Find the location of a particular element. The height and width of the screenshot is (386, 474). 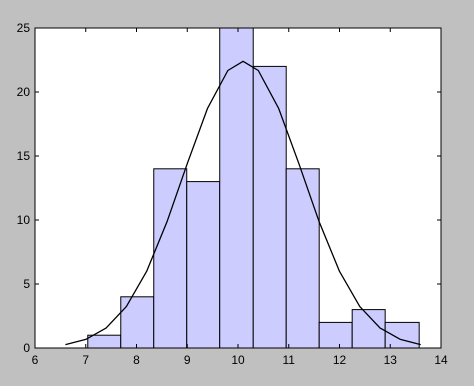

y-tick-label: 20 is located at coordinates (24, 92).